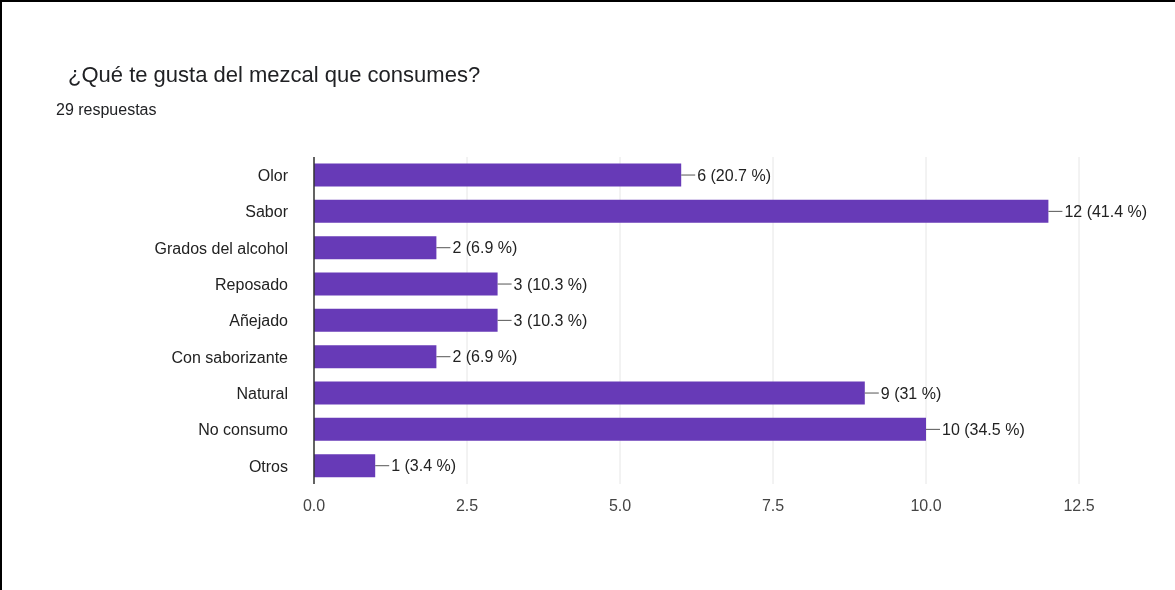 This screenshot has height=590, width=1175. Describe the element at coordinates (734, 175) in the screenshot. I see `data-label: 6 (20.7 %)` at that location.